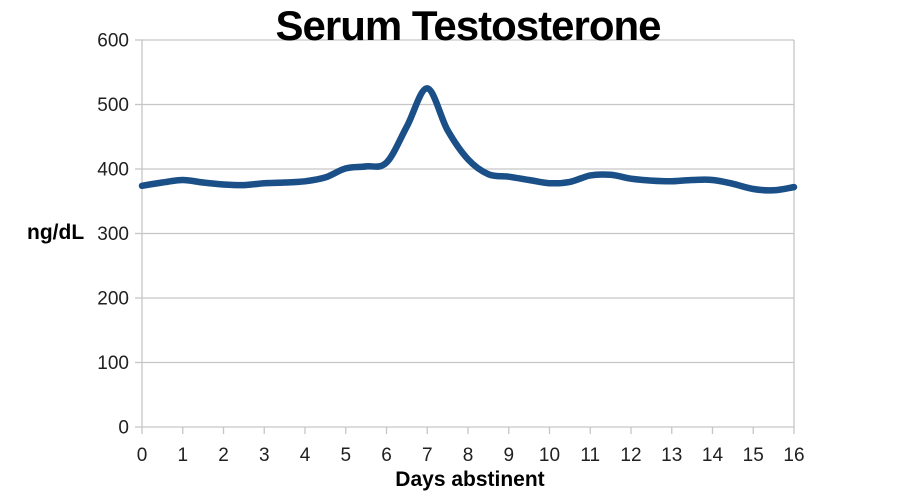  What do you see at coordinates (468, 455) in the screenshot?
I see `x-tick-label-8: 8` at bounding box center [468, 455].